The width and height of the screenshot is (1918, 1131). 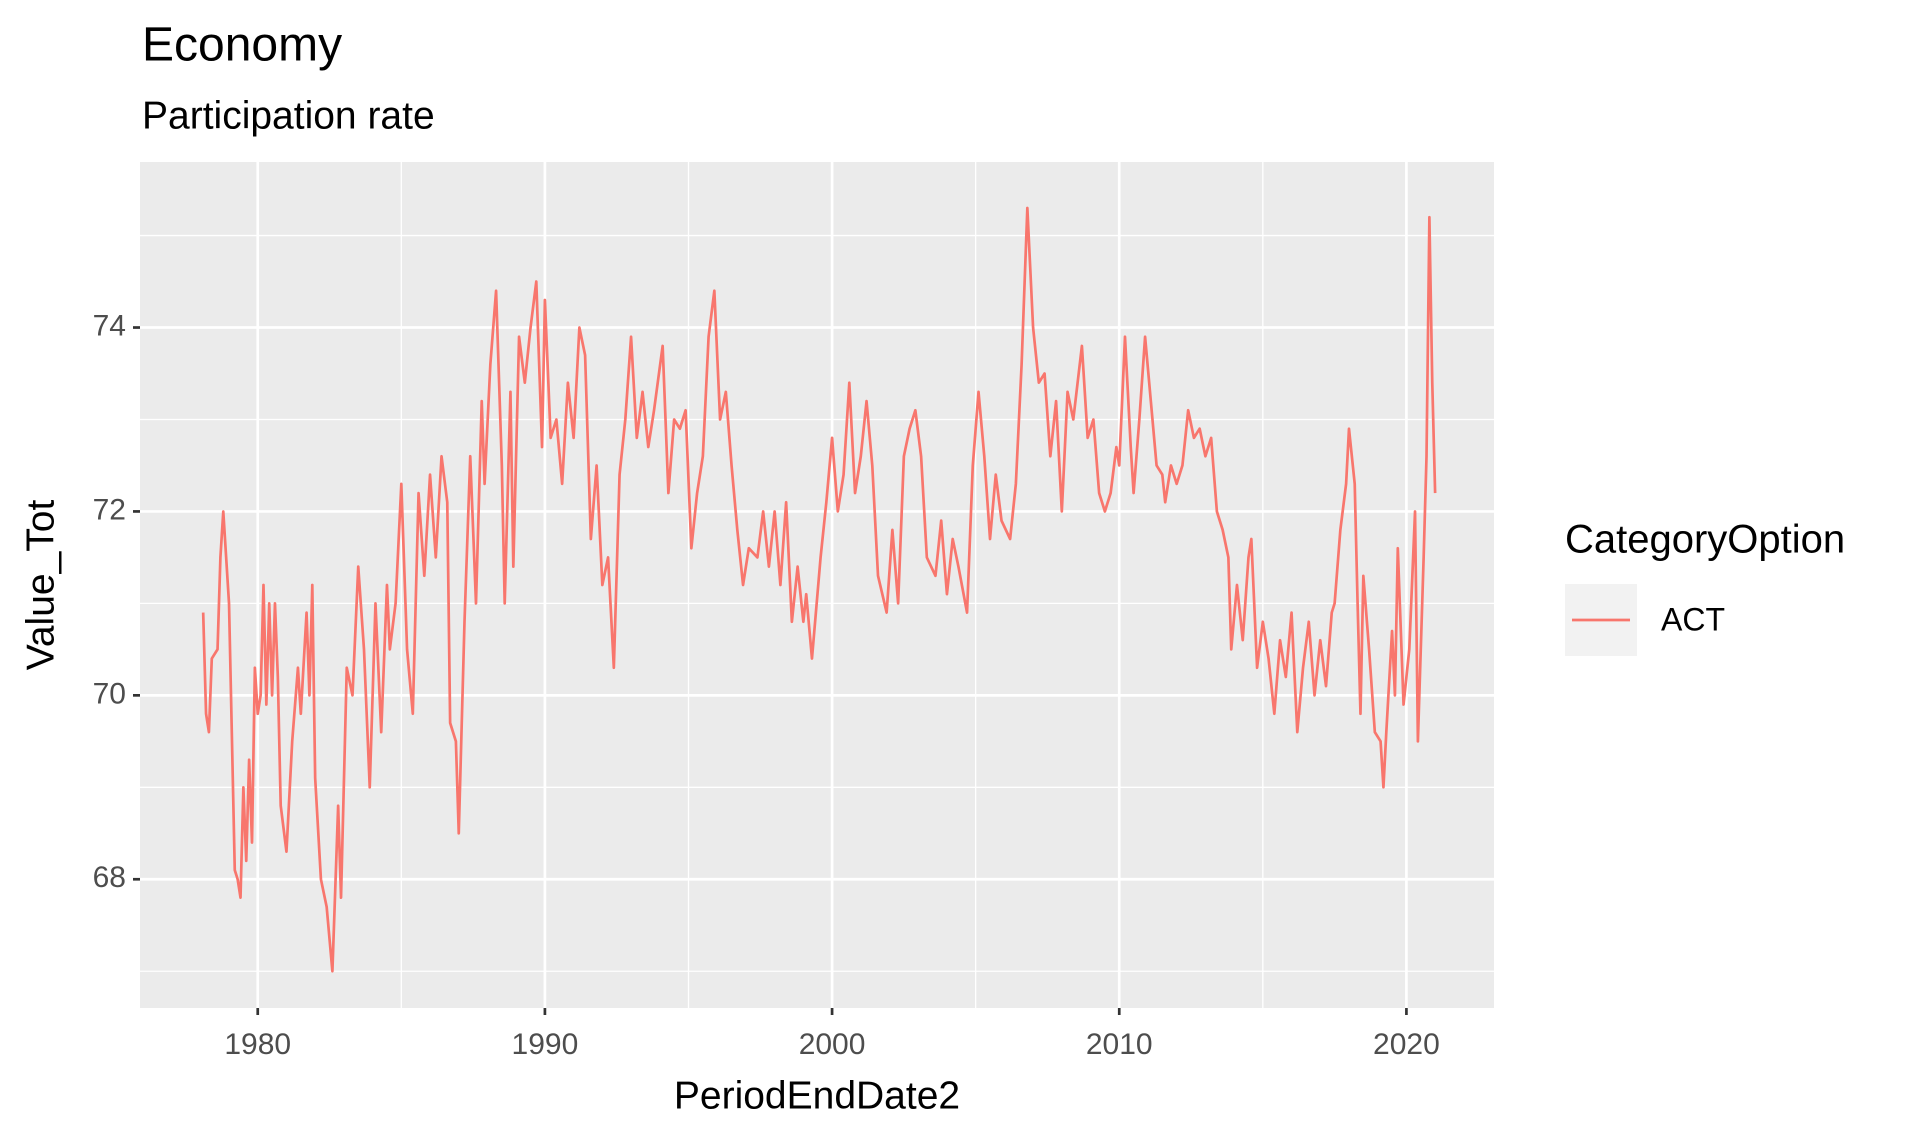 What do you see at coordinates (257, 1044) in the screenshot?
I see `x-tick-label: 1980` at bounding box center [257, 1044].